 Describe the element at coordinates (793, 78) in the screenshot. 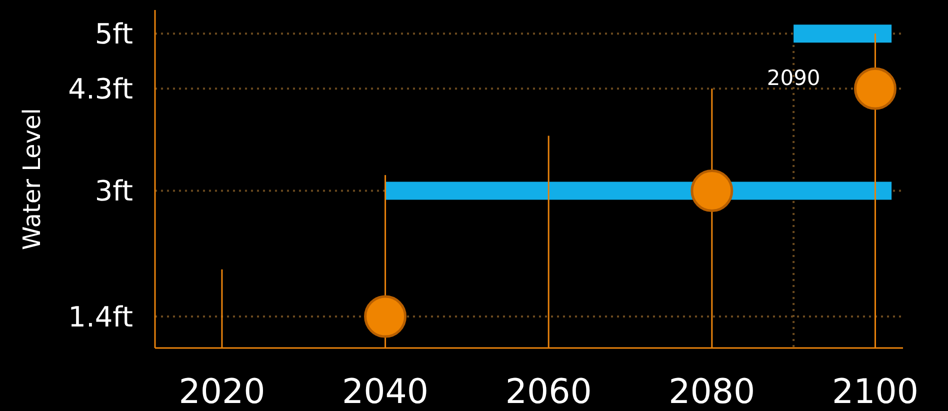

I see `ref-line-label: 2090` at that location.